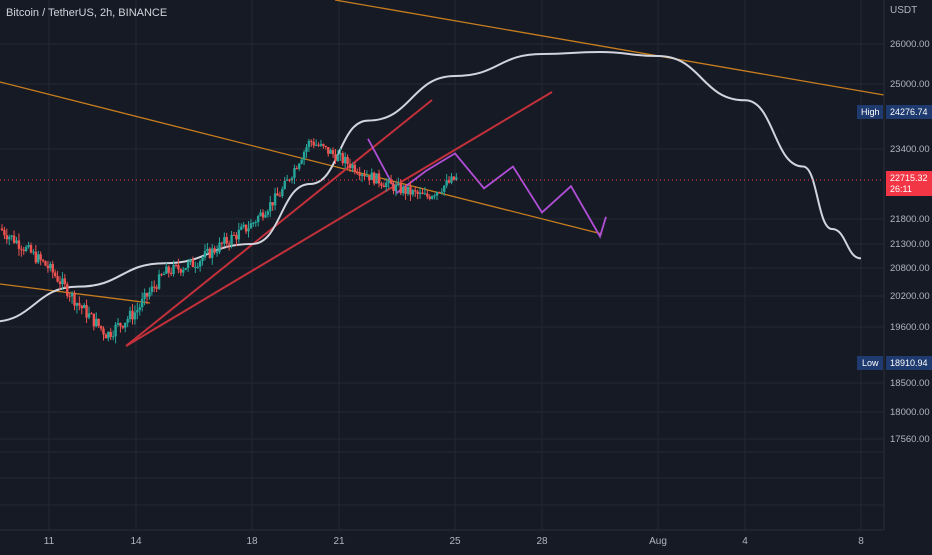 This screenshot has height=555, width=932. Describe the element at coordinates (542, 541) in the screenshot. I see `x-tick-label: 28` at that location.